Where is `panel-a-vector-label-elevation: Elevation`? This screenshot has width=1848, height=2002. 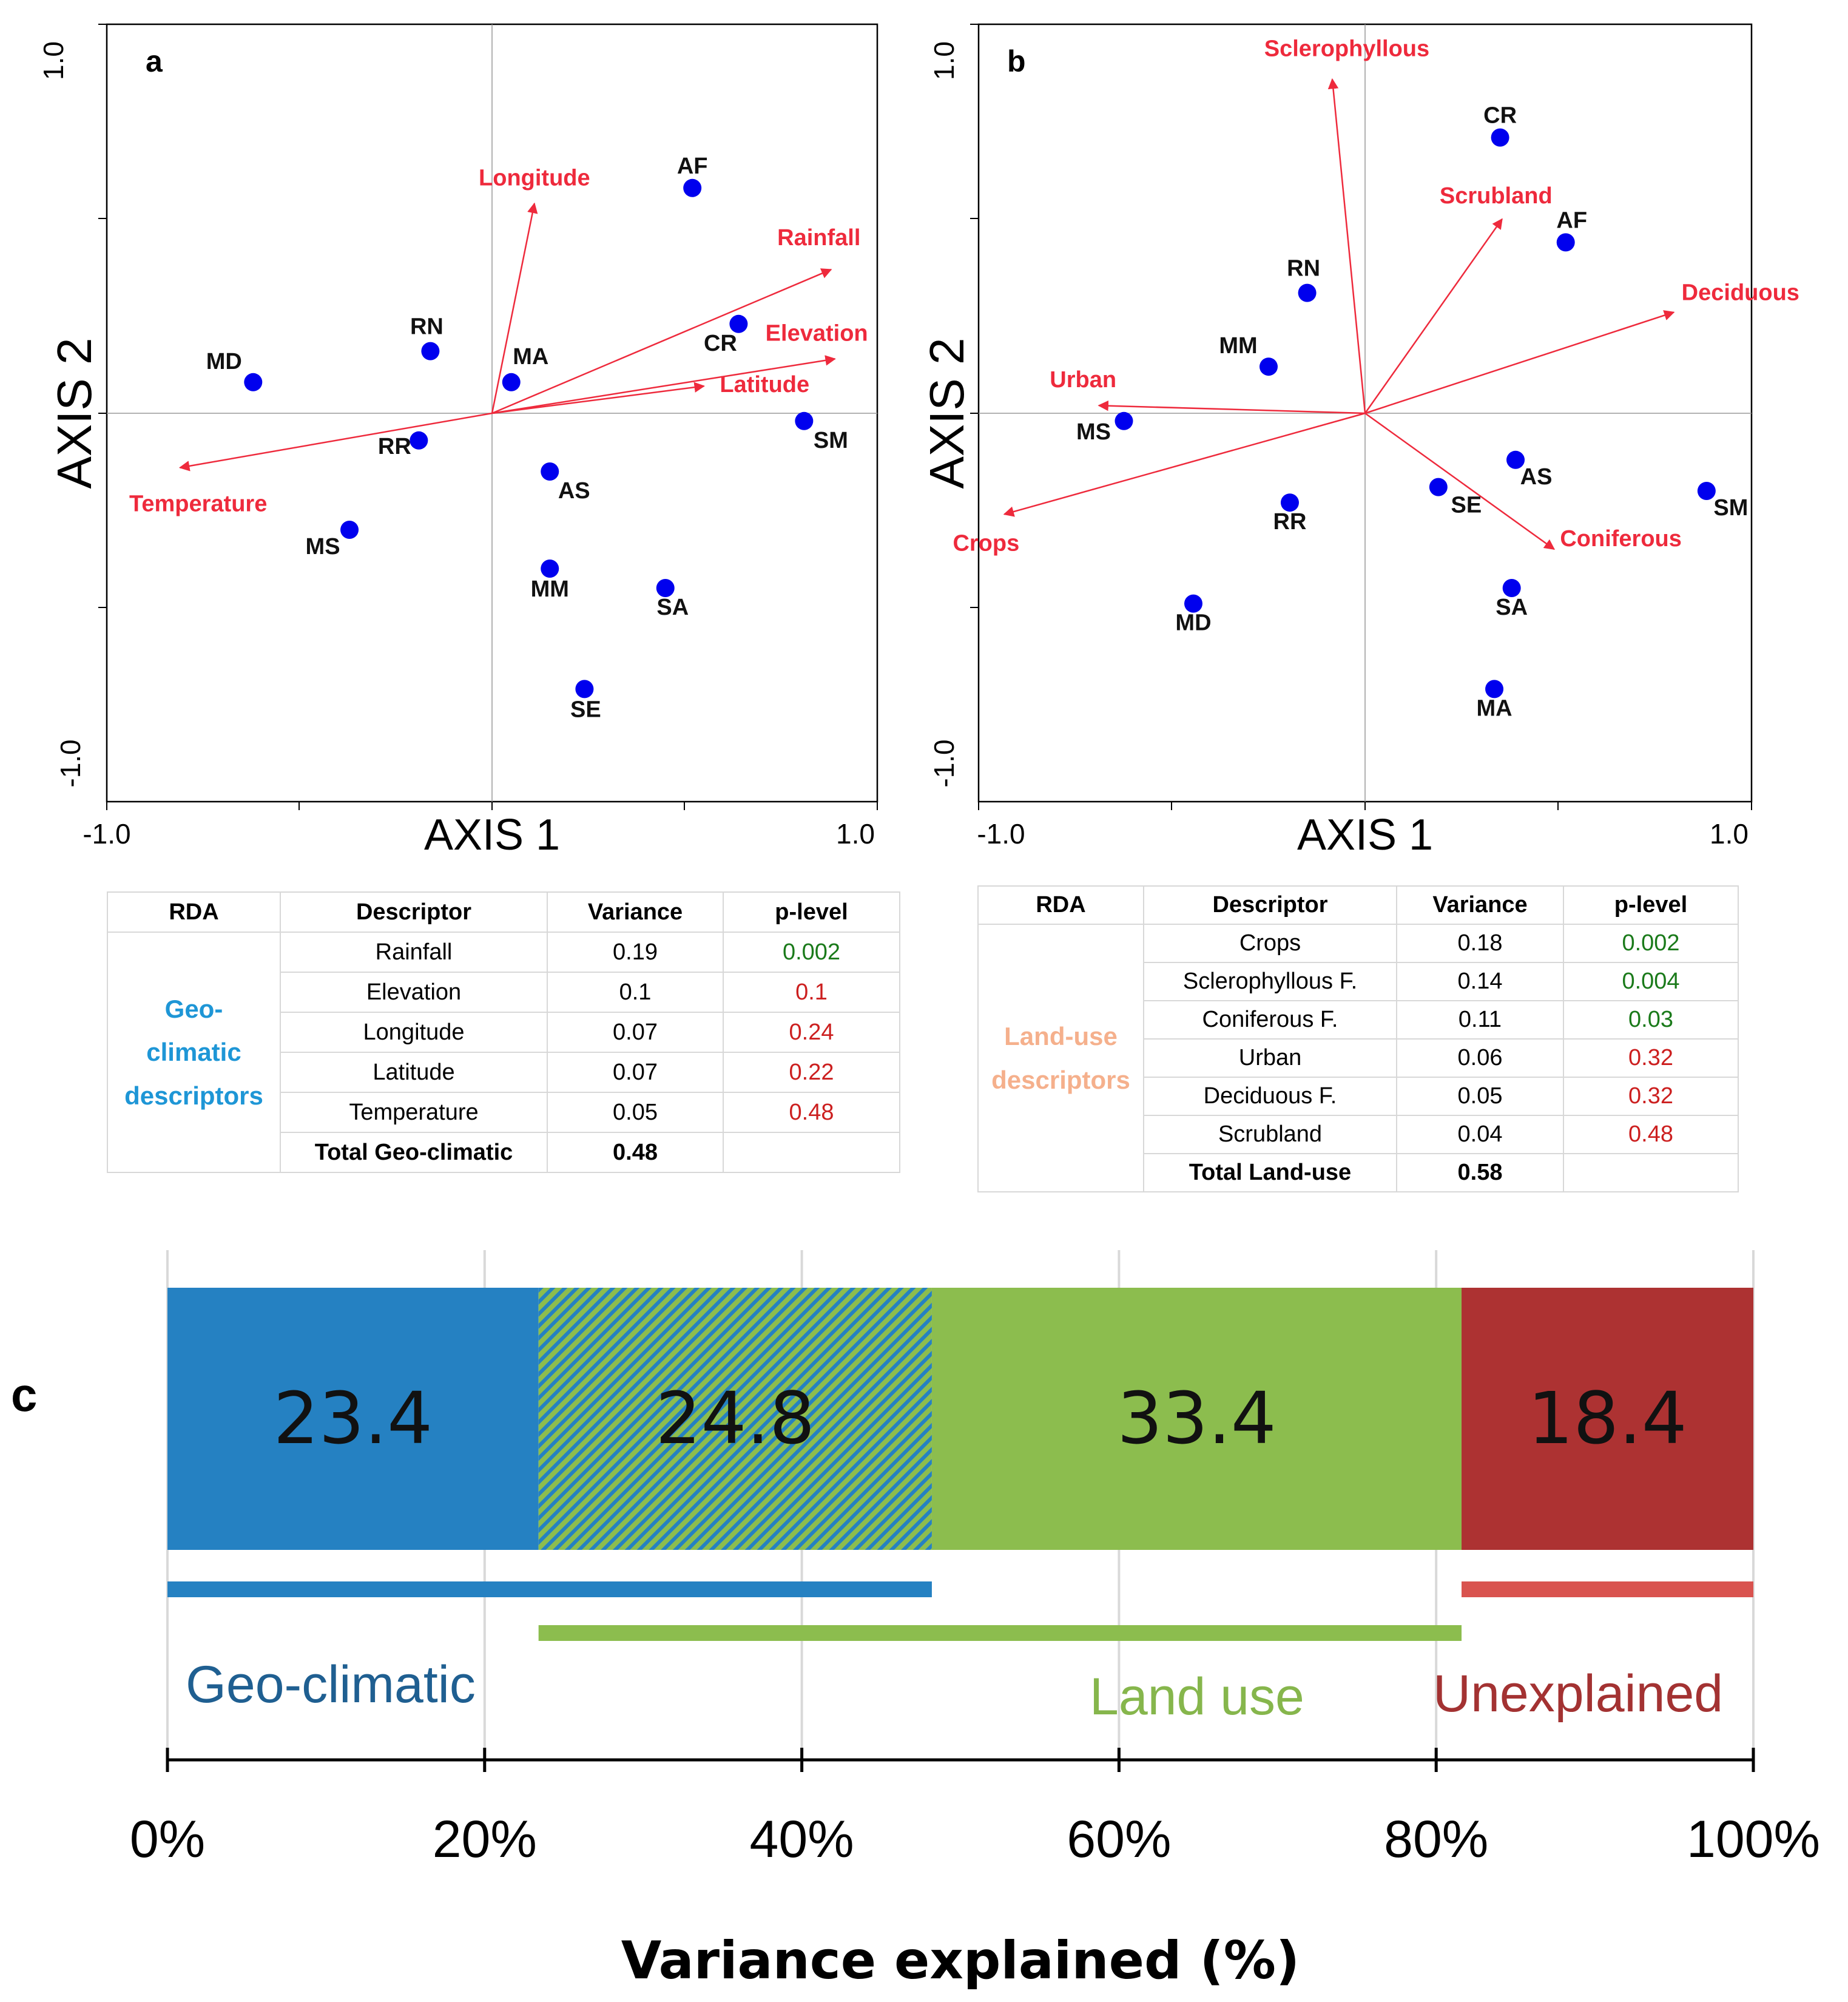 panel-a-vector-label-elevation: Elevation is located at coordinates (817, 333).